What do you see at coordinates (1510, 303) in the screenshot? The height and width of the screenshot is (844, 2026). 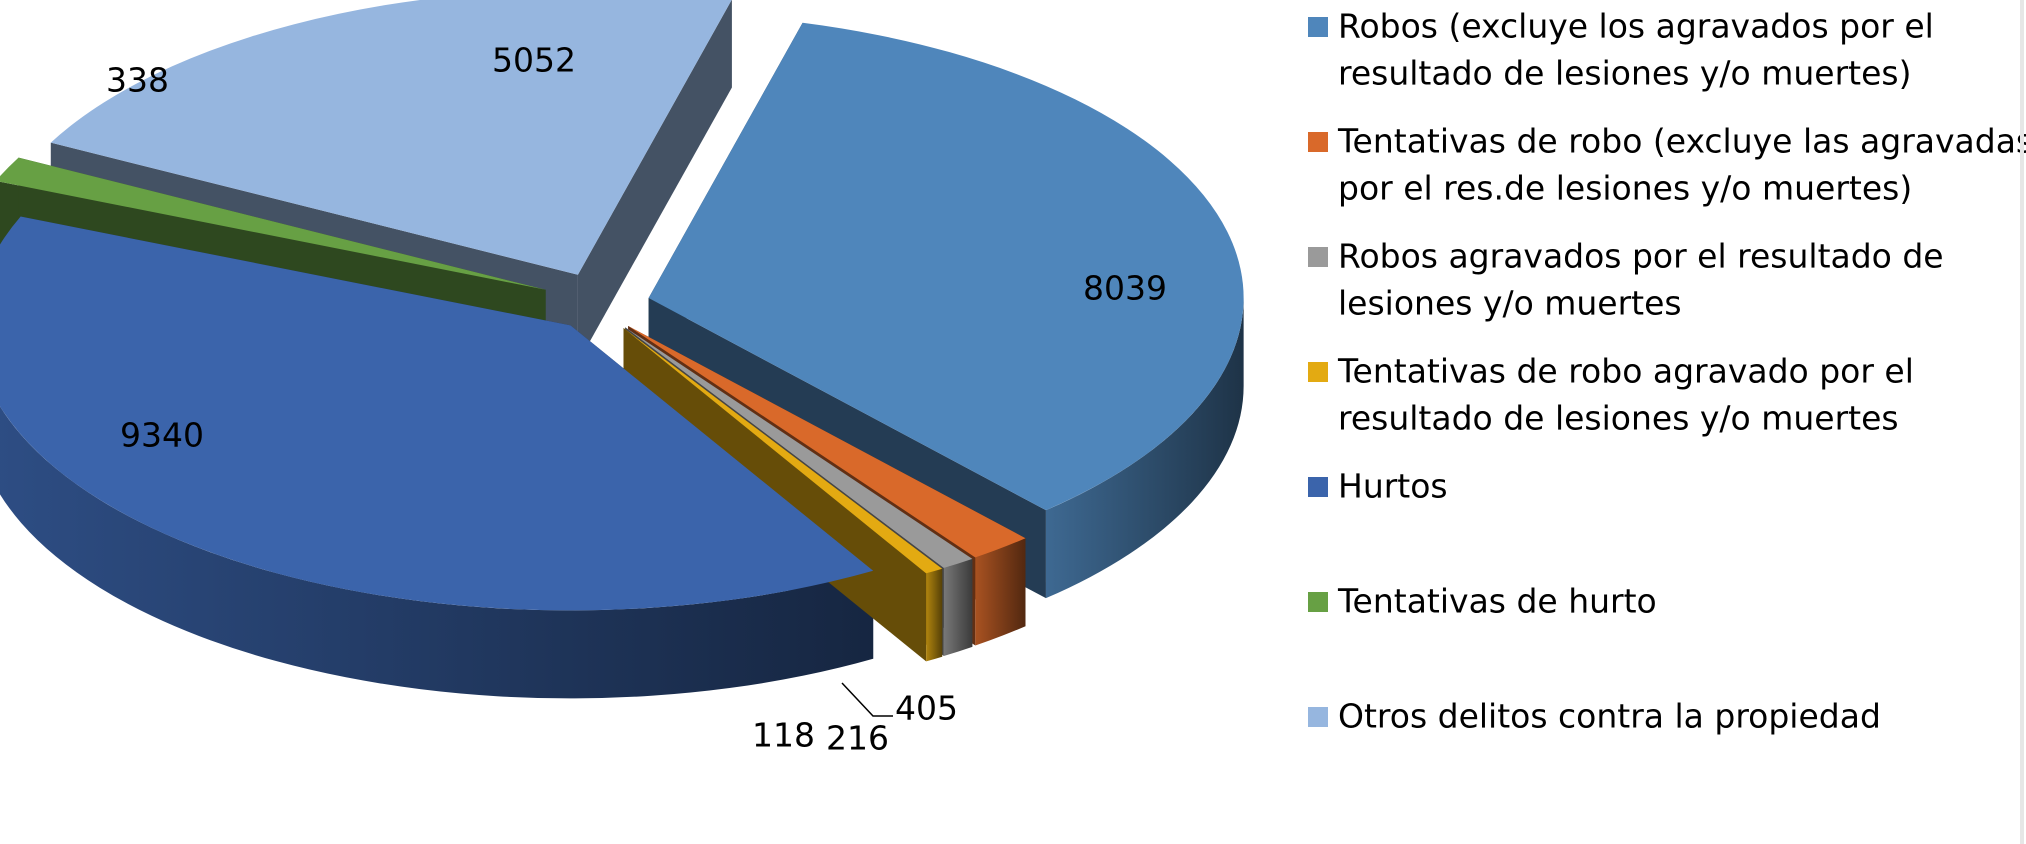 I see `legend-label: lesiones y/o muertes` at bounding box center [1510, 303].